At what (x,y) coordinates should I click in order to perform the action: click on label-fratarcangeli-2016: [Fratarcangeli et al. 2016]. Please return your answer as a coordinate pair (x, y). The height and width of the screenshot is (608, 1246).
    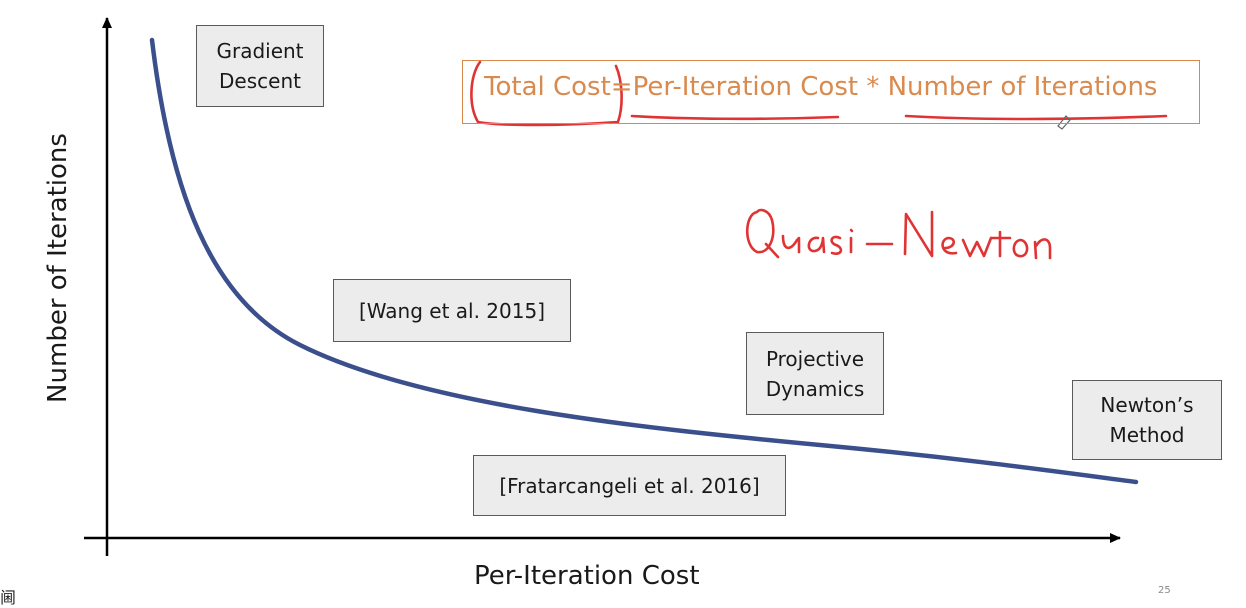
    Looking at the image, I should click on (629, 485).